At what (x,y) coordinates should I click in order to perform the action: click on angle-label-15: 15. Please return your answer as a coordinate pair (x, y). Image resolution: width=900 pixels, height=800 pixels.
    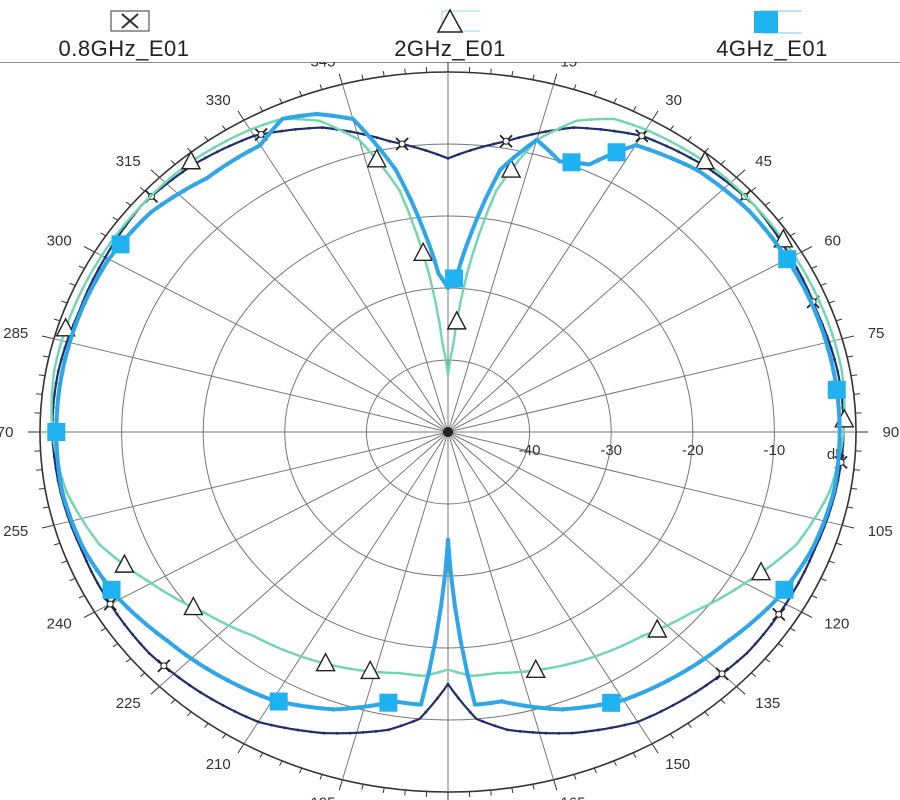
    Looking at the image, I should click on (568, 66).